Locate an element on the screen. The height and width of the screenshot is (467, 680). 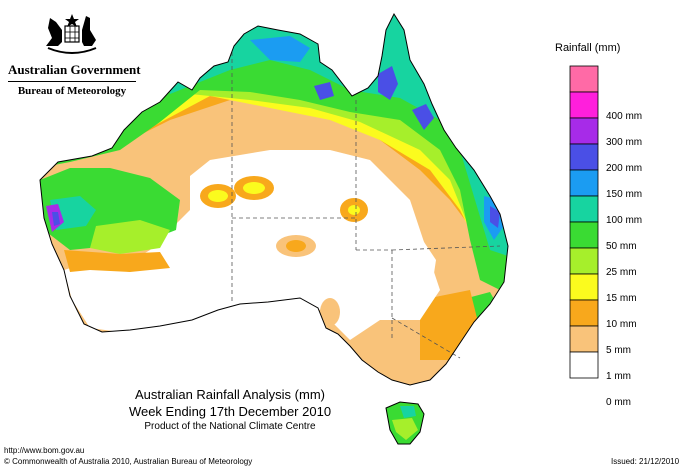
rain-cell-interior-1-core is located at coordinates (218, 196).